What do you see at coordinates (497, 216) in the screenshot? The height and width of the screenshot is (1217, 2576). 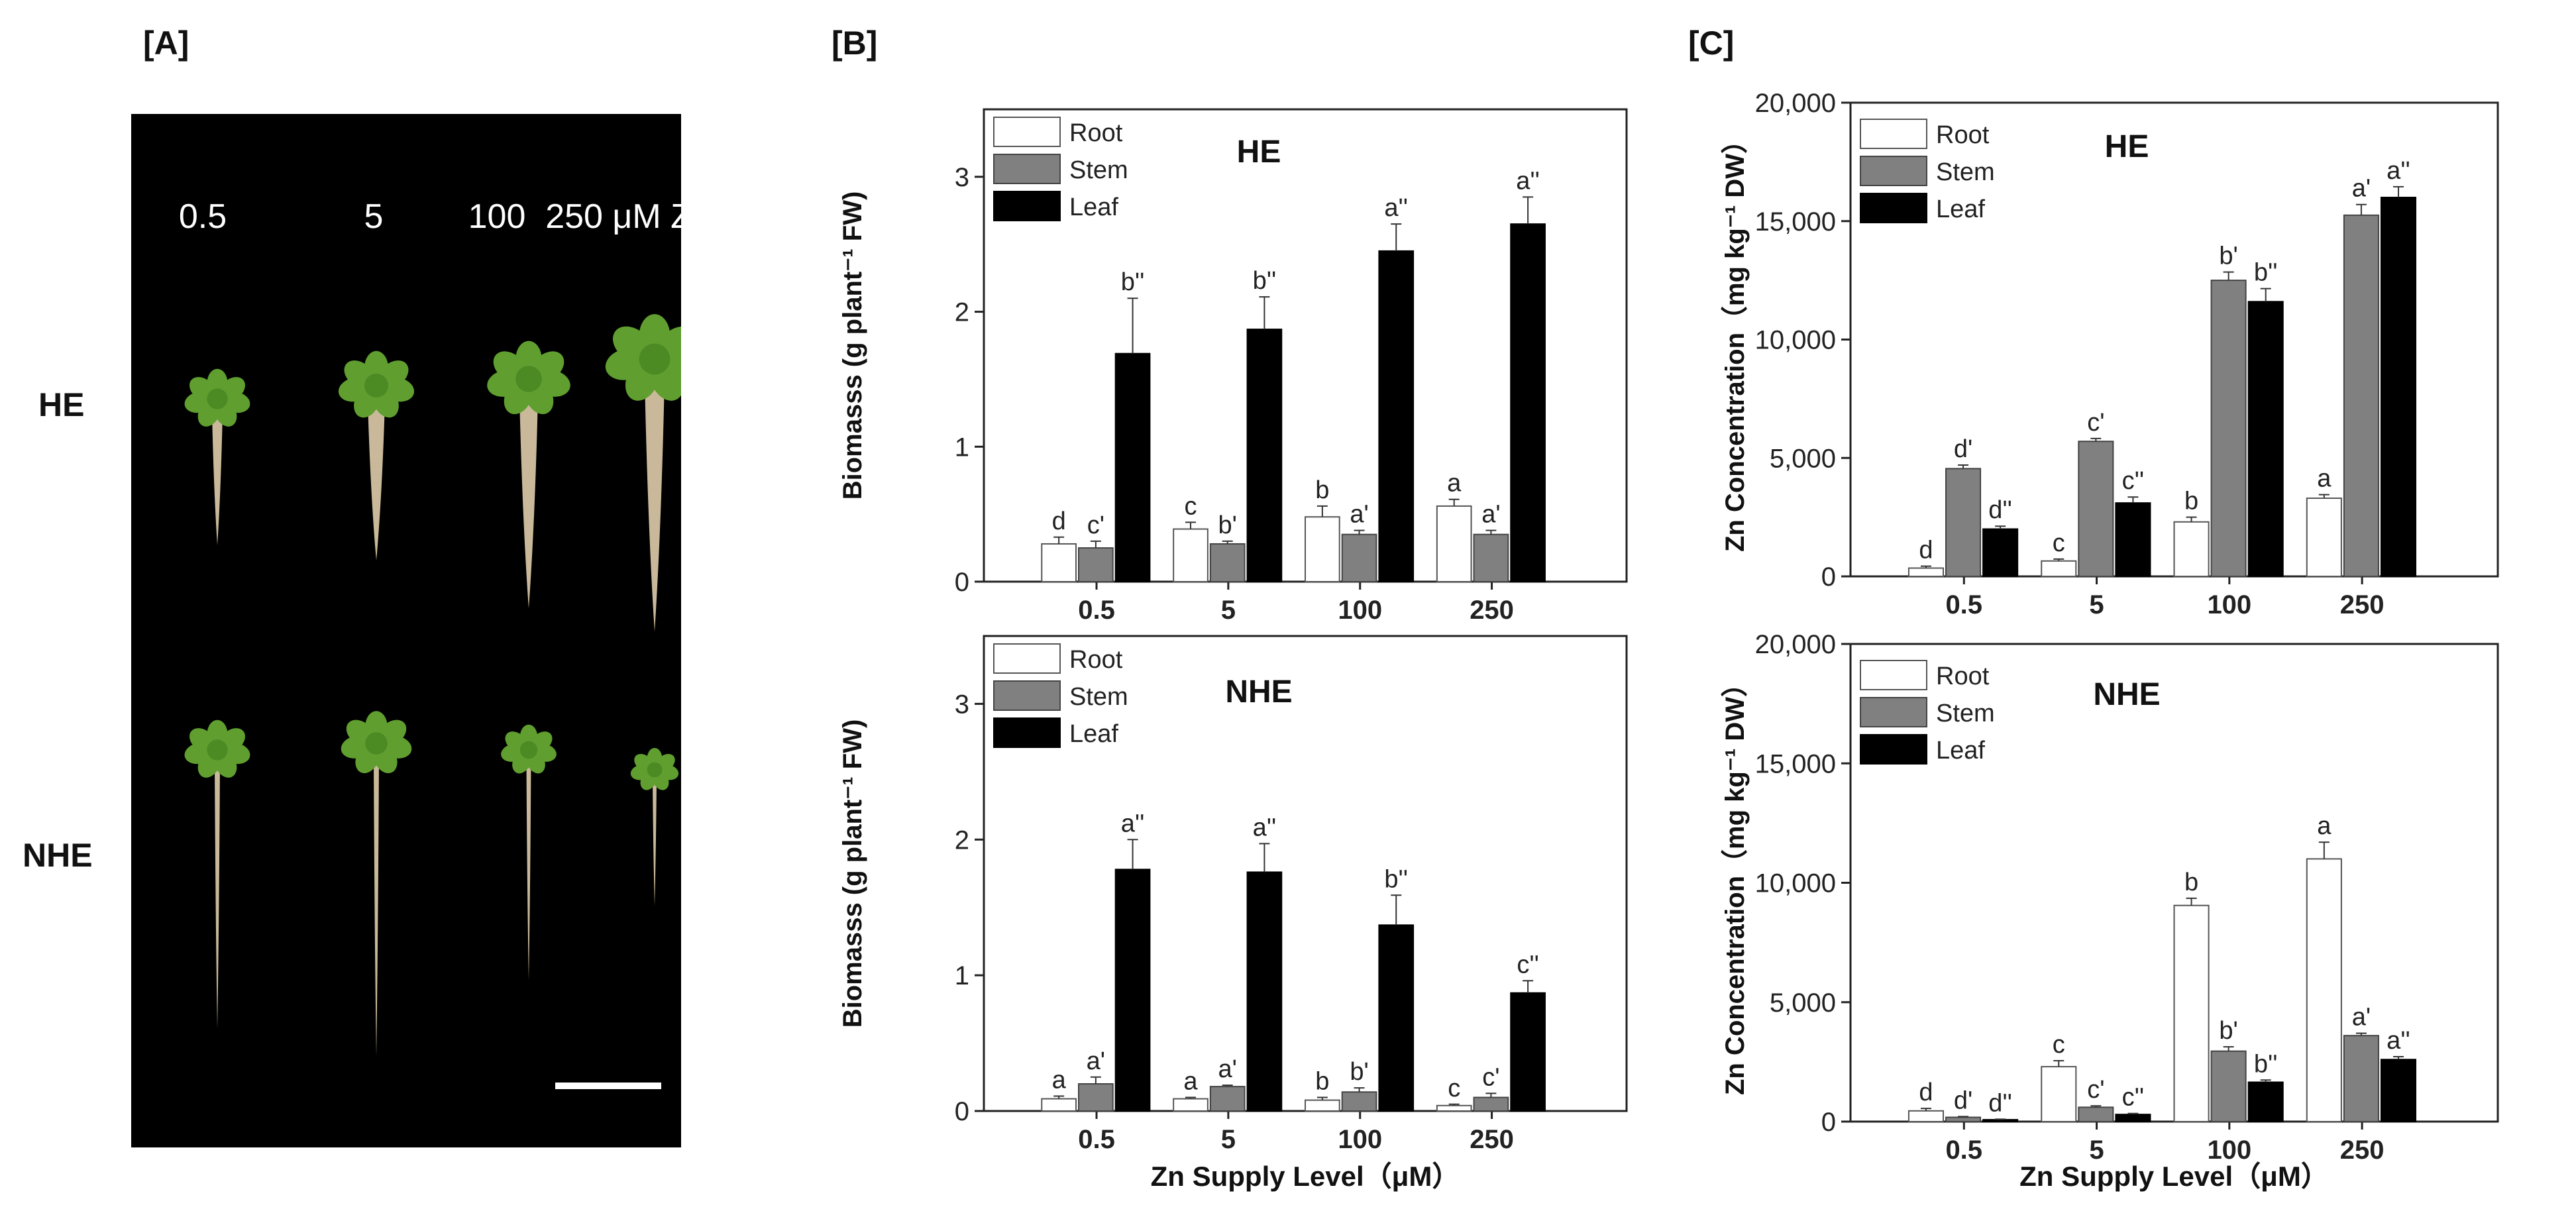 I see `dose-label-2: 100` at bounding box center [497, 216].